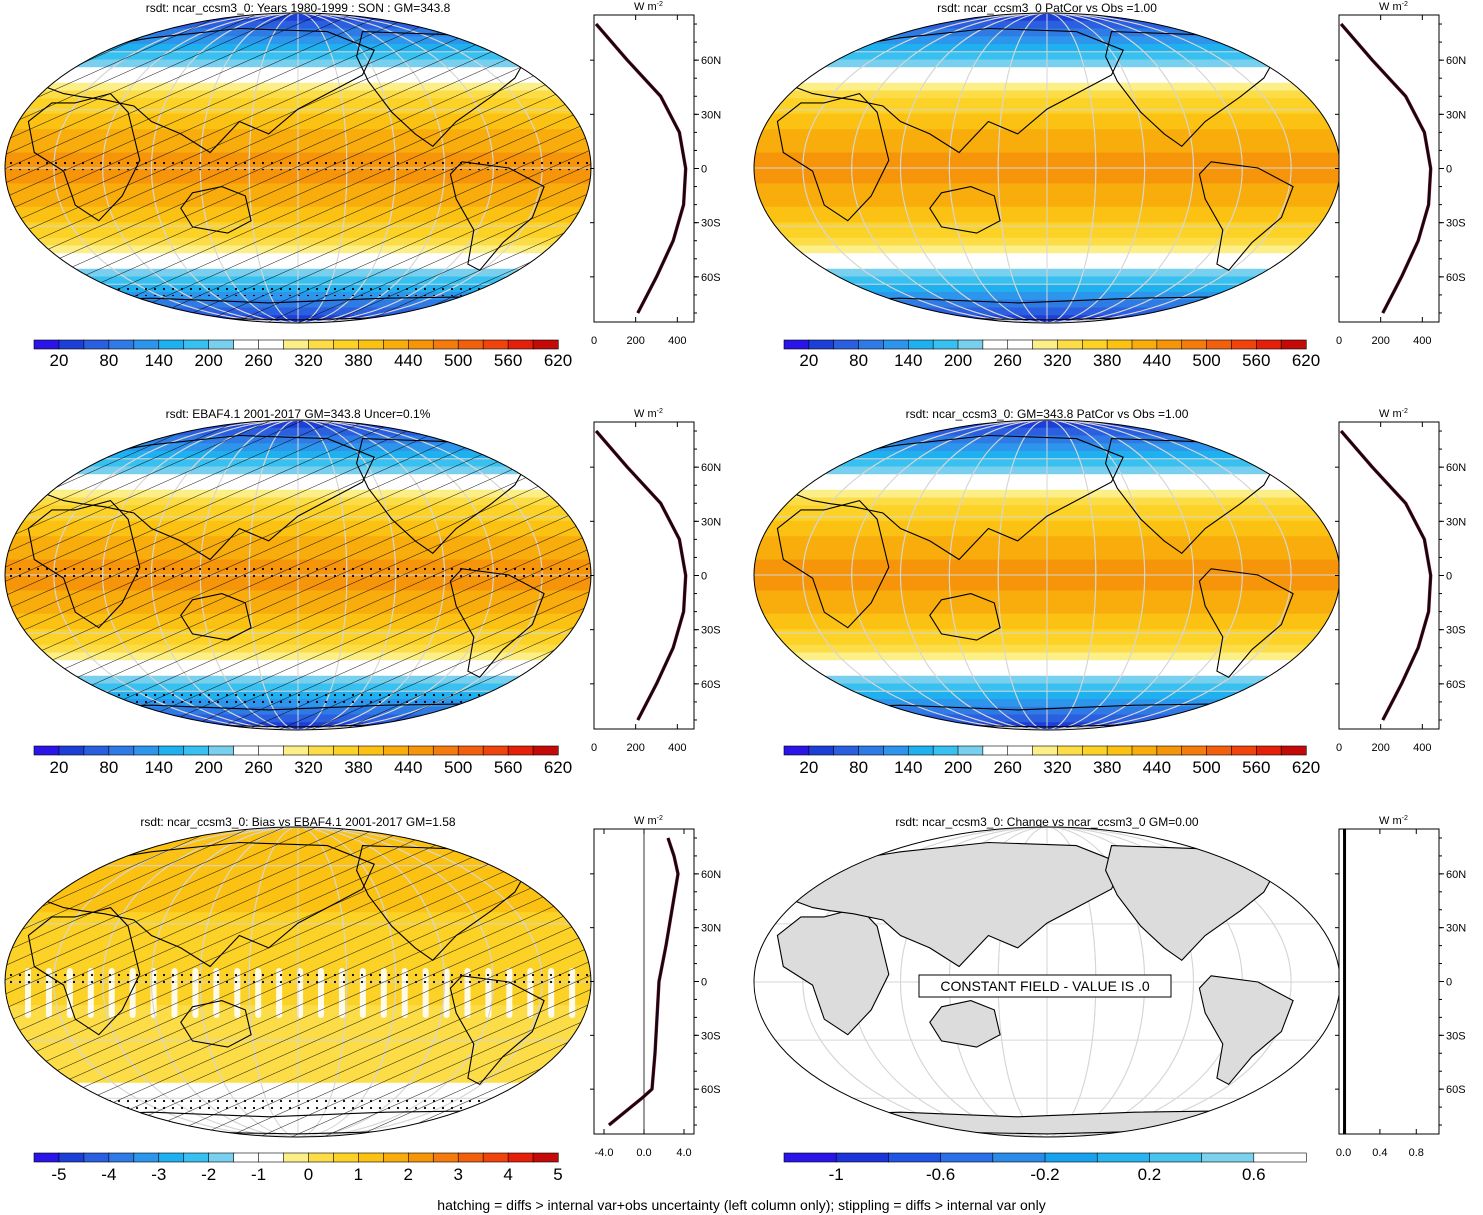 Image resolution: width=1483 pixels, height=1215 pixels. Describe the element at coordinates (1044, 1174) in the screenshot. I see `colorbar-label: -0.2` at that location.